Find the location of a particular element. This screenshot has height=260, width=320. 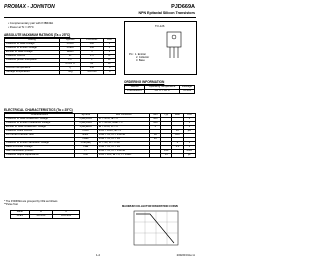

logo: PROMAX - JOHNTON is located at coordinates (29, 7).